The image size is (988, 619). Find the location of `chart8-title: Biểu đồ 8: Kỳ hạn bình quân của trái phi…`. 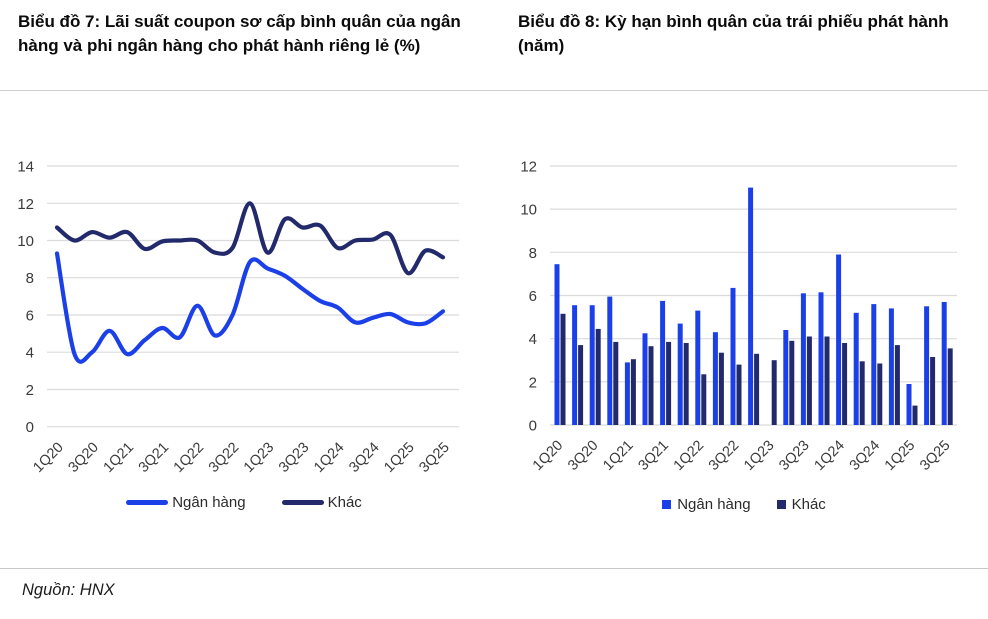

chart8-title: Biểu đồ 8: Kỳ hạn bình quân của trái phi… is located at coordinates (733, 33).